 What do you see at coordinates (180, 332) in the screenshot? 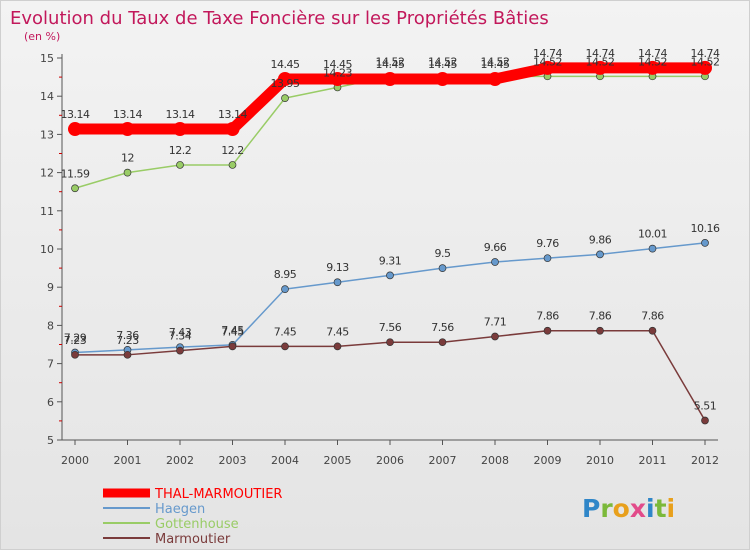
I see `data-label: 7.43` at bounding box center [180, 332].